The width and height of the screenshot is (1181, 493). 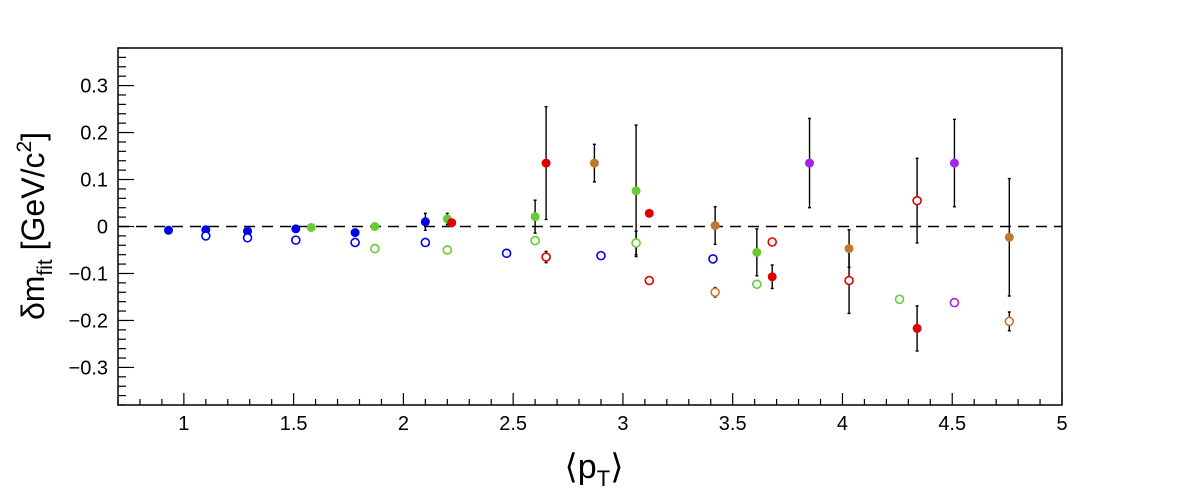 I want to click on y-axis-title: δmfit [GeV/c2], so click(x=35, y=226).